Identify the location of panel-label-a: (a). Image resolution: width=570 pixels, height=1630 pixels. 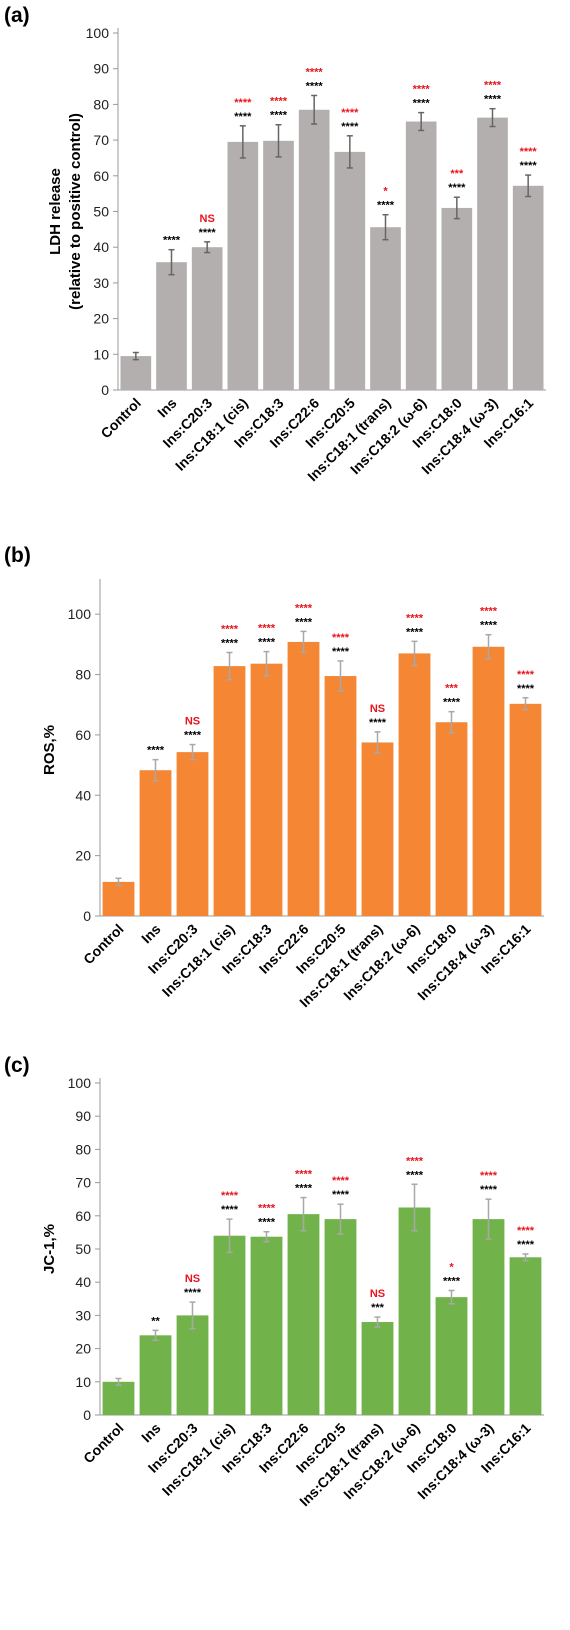
(17, 15).